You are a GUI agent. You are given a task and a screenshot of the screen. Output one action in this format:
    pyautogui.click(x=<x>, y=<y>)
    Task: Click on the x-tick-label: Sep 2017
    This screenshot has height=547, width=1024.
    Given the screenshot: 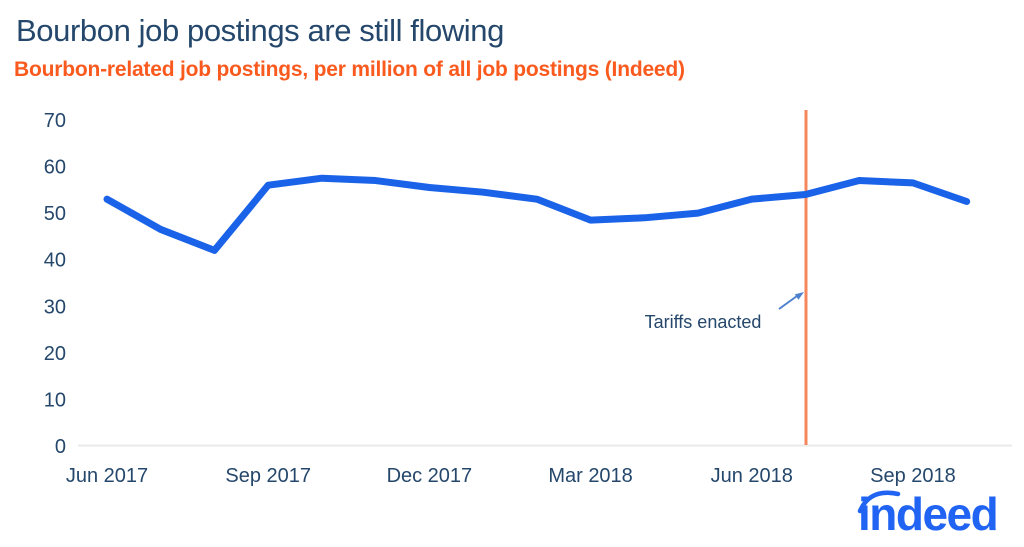 What is the action you would take?
    pyautogui.click(x=268, y=476)
    